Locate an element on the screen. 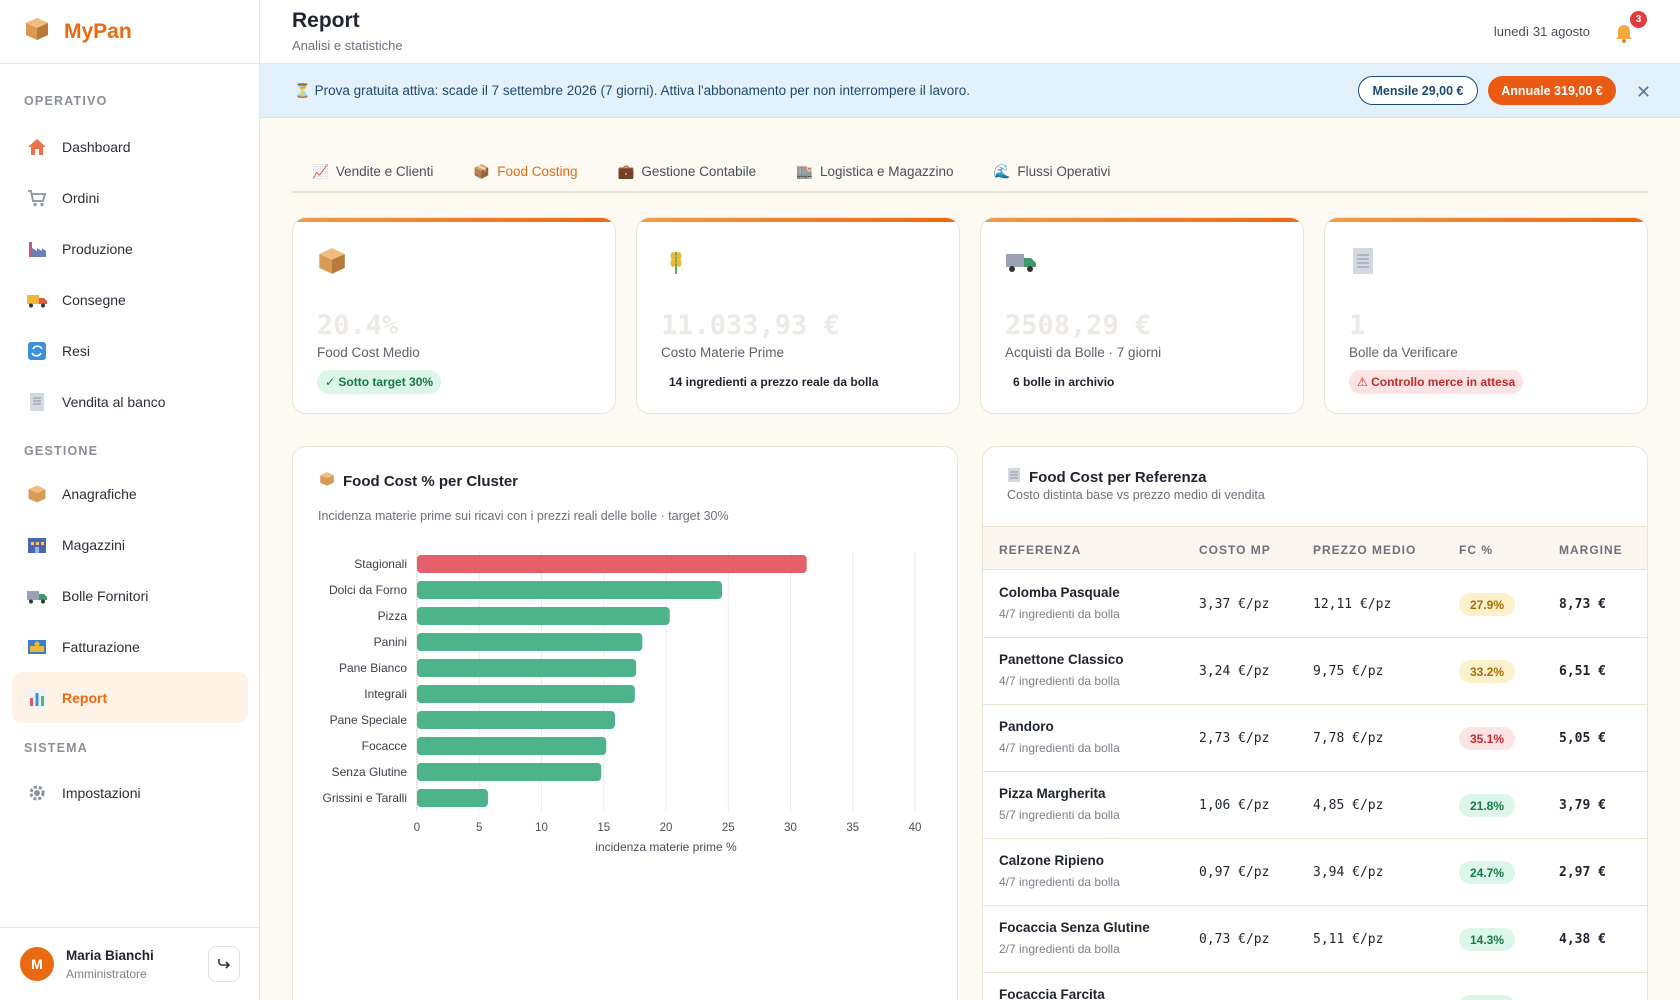 Image resolution: width=1680 pixels, height=1000 pixels. kpi-label: Acquisti da Bolle · 7 giorni is located at coordinates (1083, 352).